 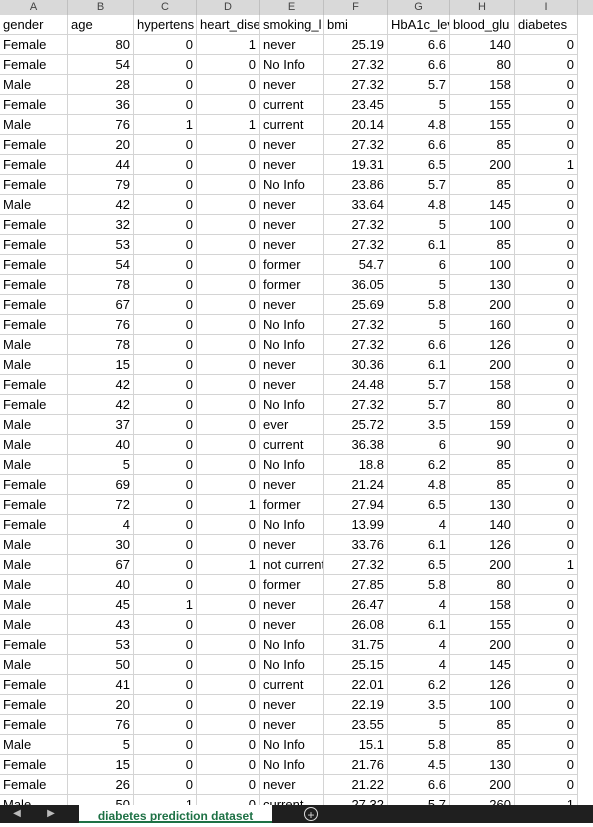 What do you see at coordinates (101, 585) in the screenshot?
I see `table-cell: 40` at bounding box center [101, 585].